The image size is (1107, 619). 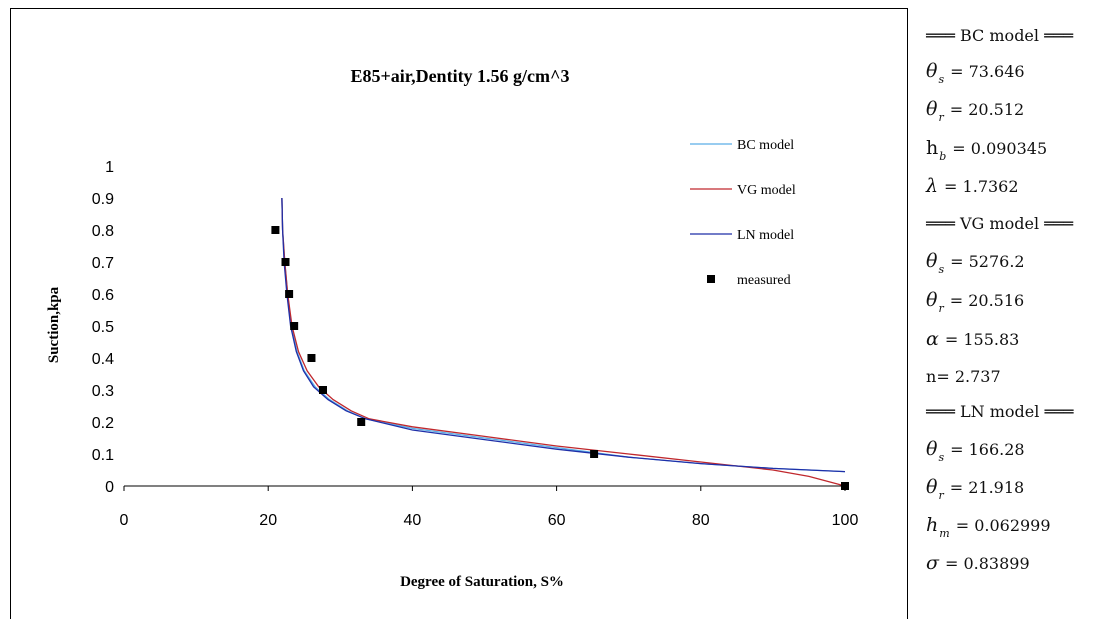 What do you see at coordinates (103, 327) in the screenshot?
I see `y-tick-label: 0.5` at bounding box center [103, 327].